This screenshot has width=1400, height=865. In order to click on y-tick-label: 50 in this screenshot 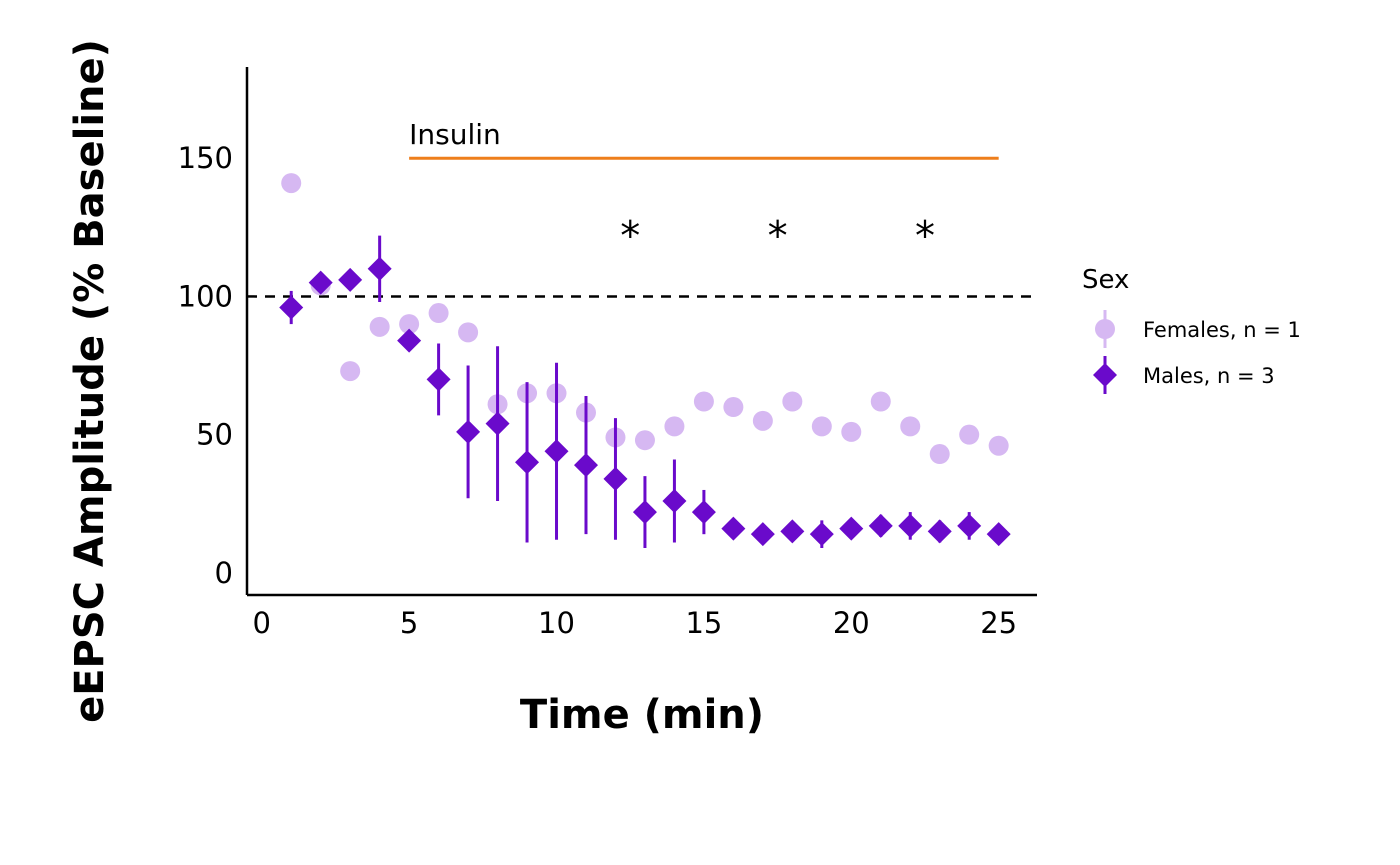, I will do `click(214, 435)`.